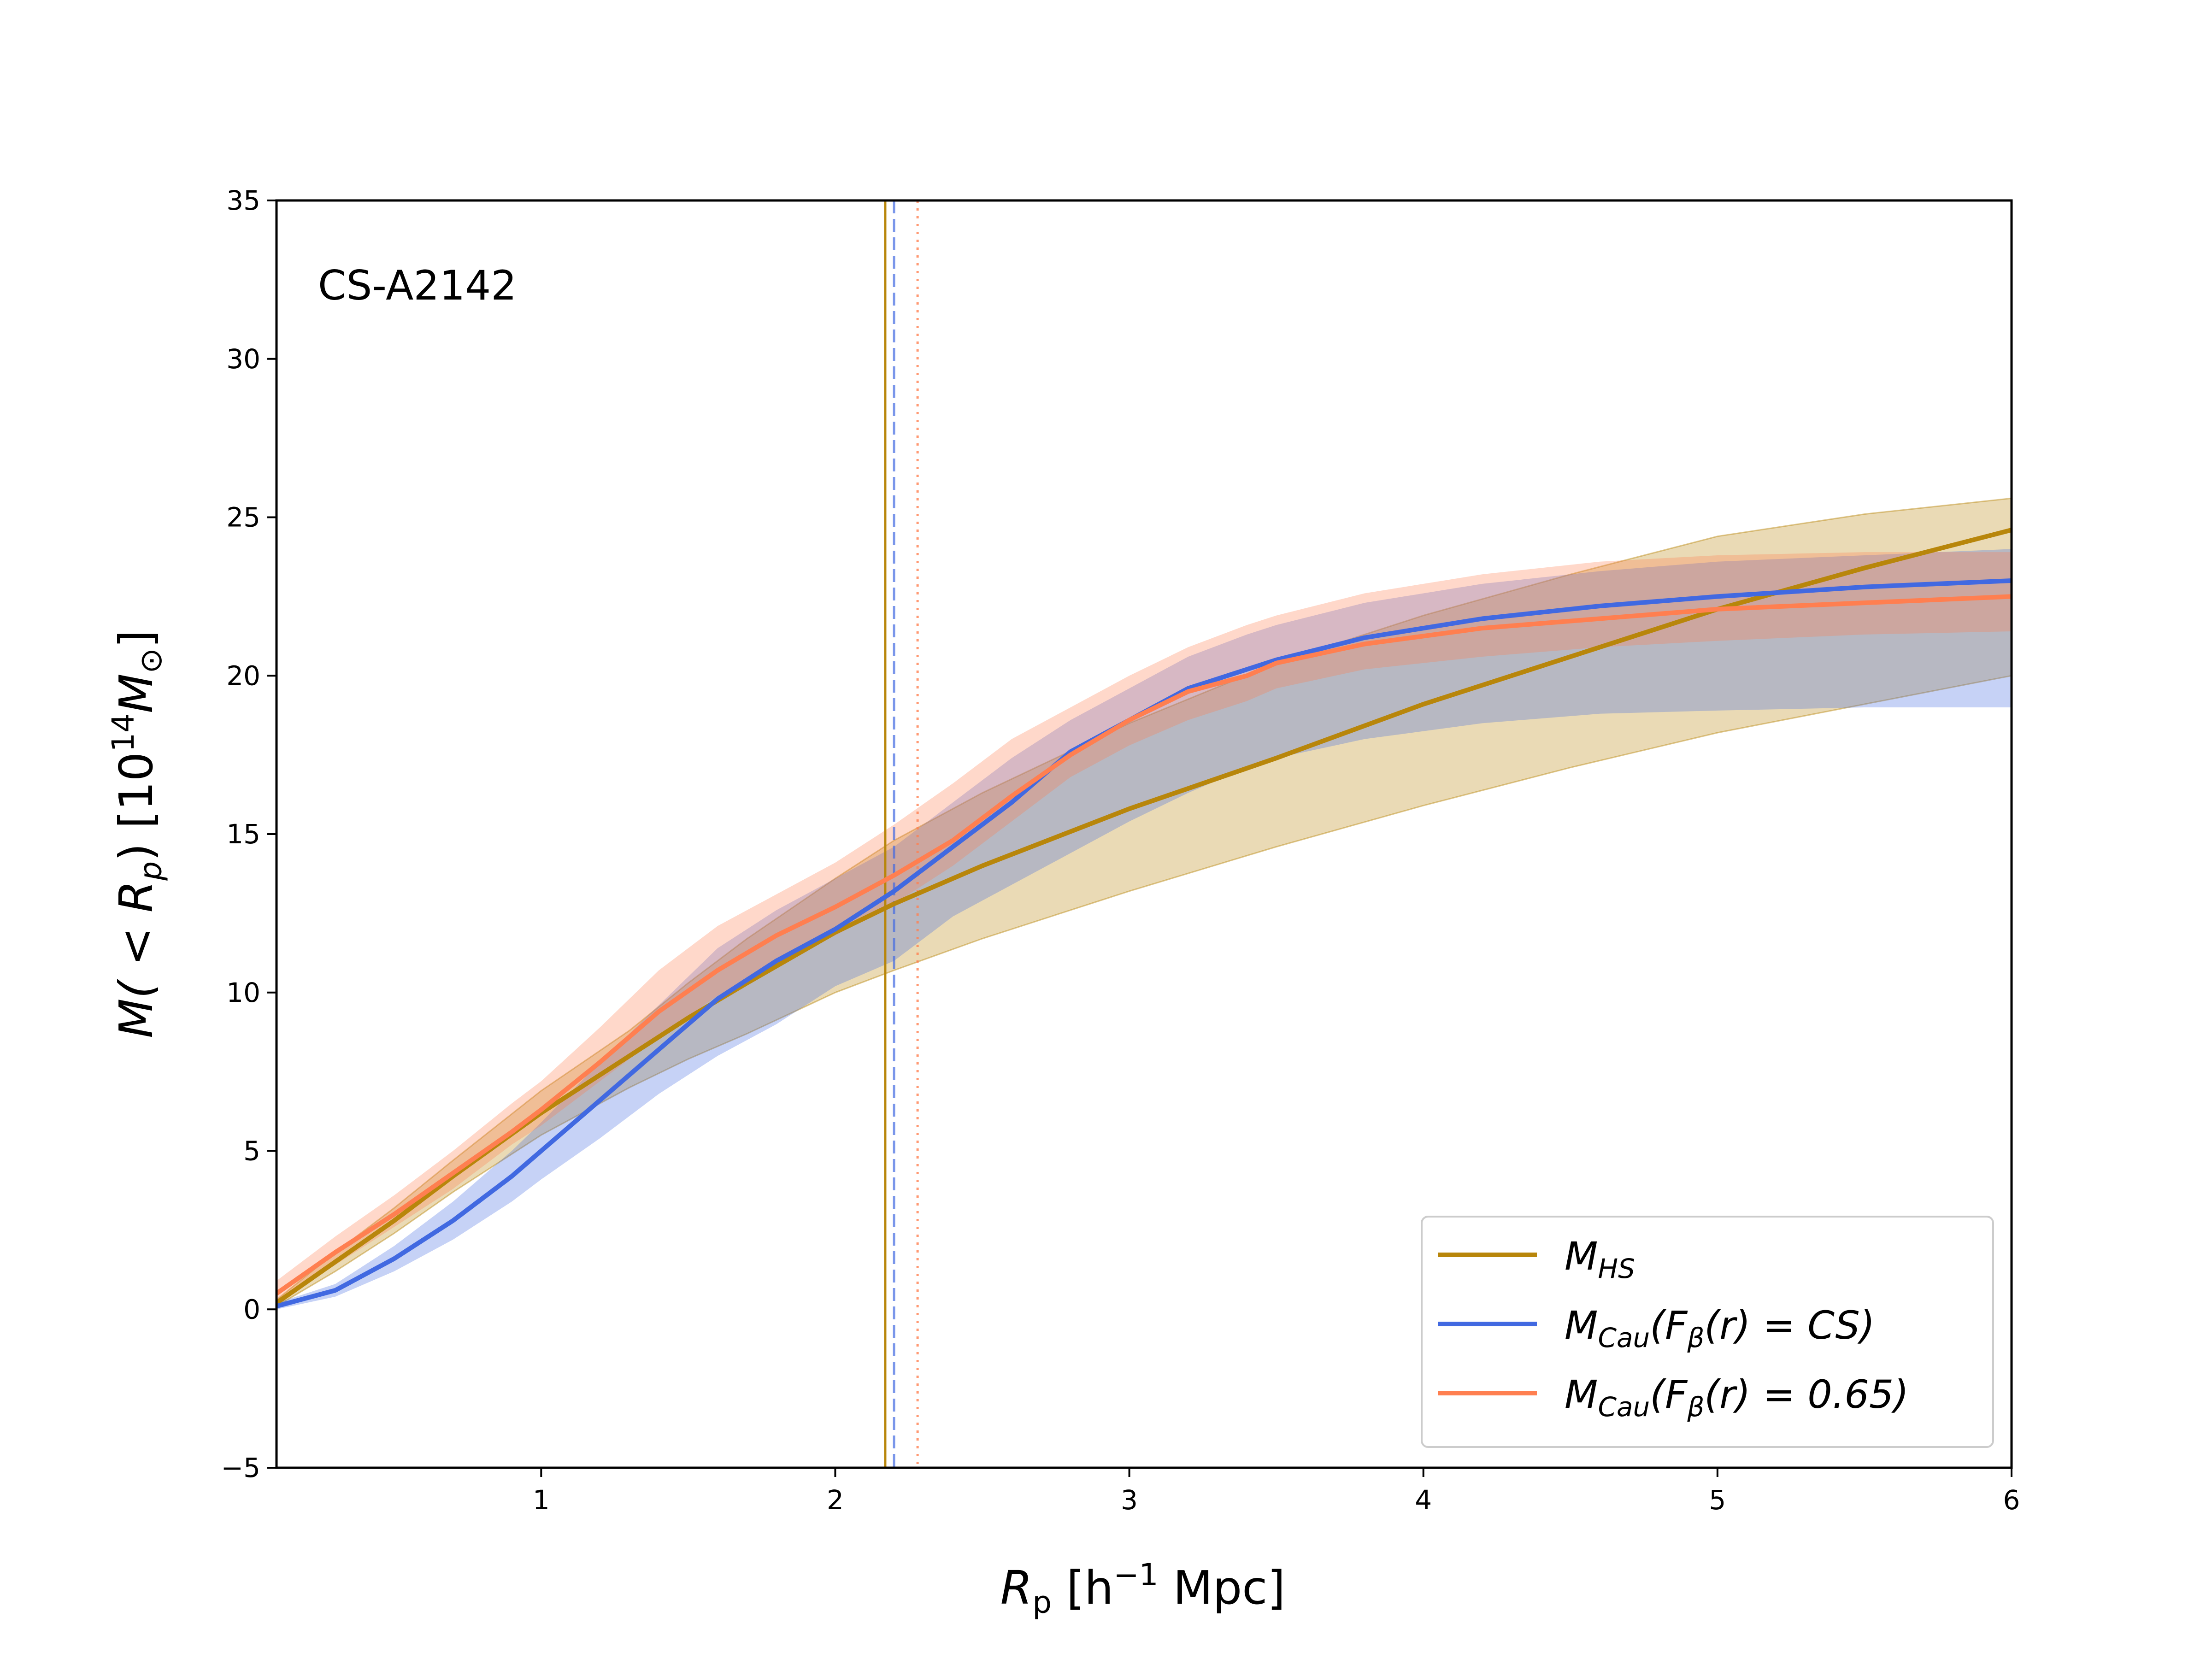 The image size is (2212, 1659). Describe the element at coordinates (243, 359) in the screenshot. I see `y-tick-label: 30` at that location.